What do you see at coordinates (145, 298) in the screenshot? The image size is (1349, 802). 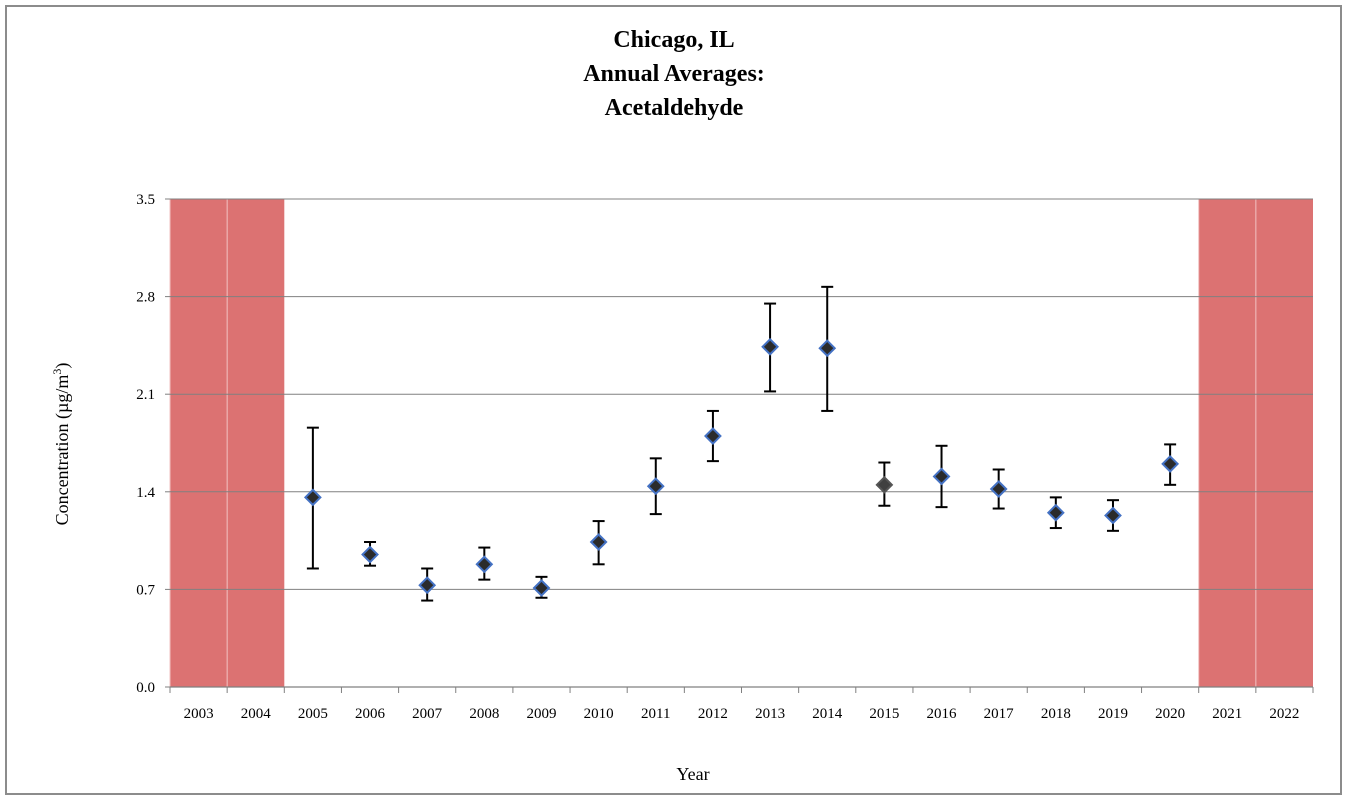 I see `y-tick-label: 2.8` at bounding box center [145, 298].